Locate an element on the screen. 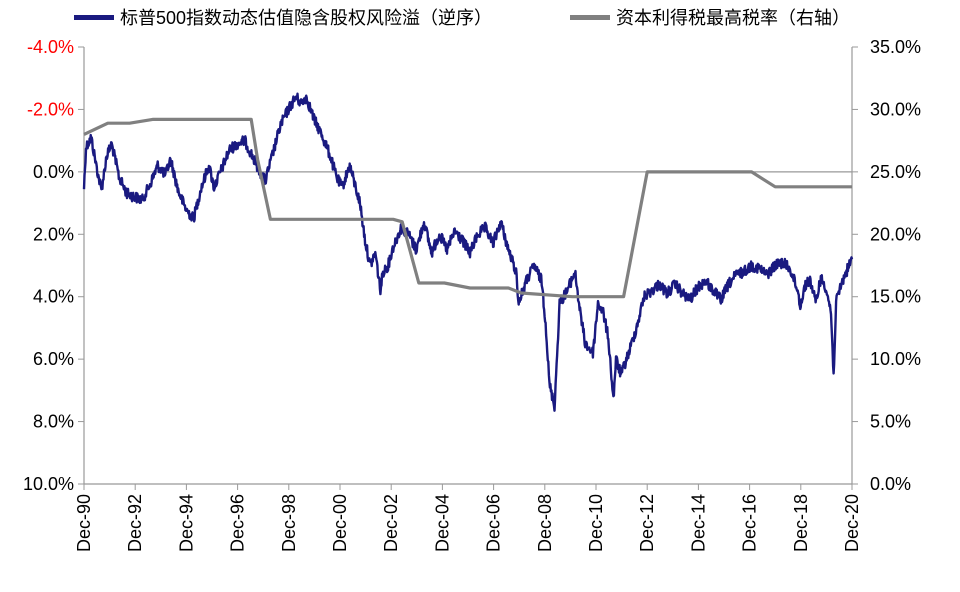 This screenshot has width=960, height=592. right-tick-label: 35.0% is located at coordinates (895, 47).